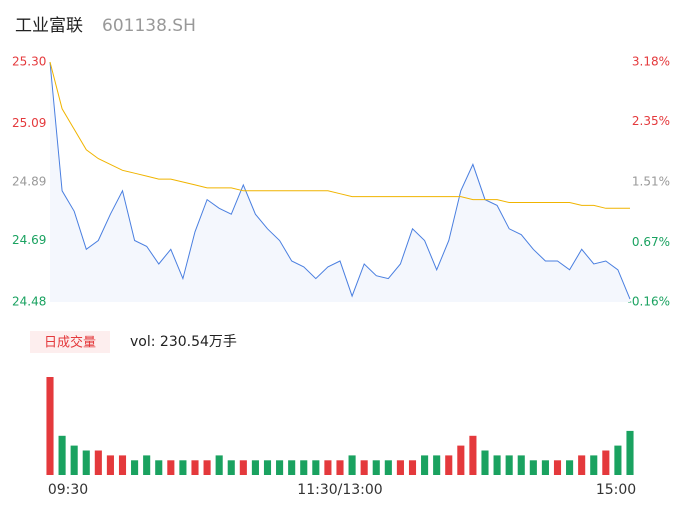  What do you see at coordinates (29, 123) in the screenshot?
I see `y-tick-label: 25.09` at bounding box center [29, 123].